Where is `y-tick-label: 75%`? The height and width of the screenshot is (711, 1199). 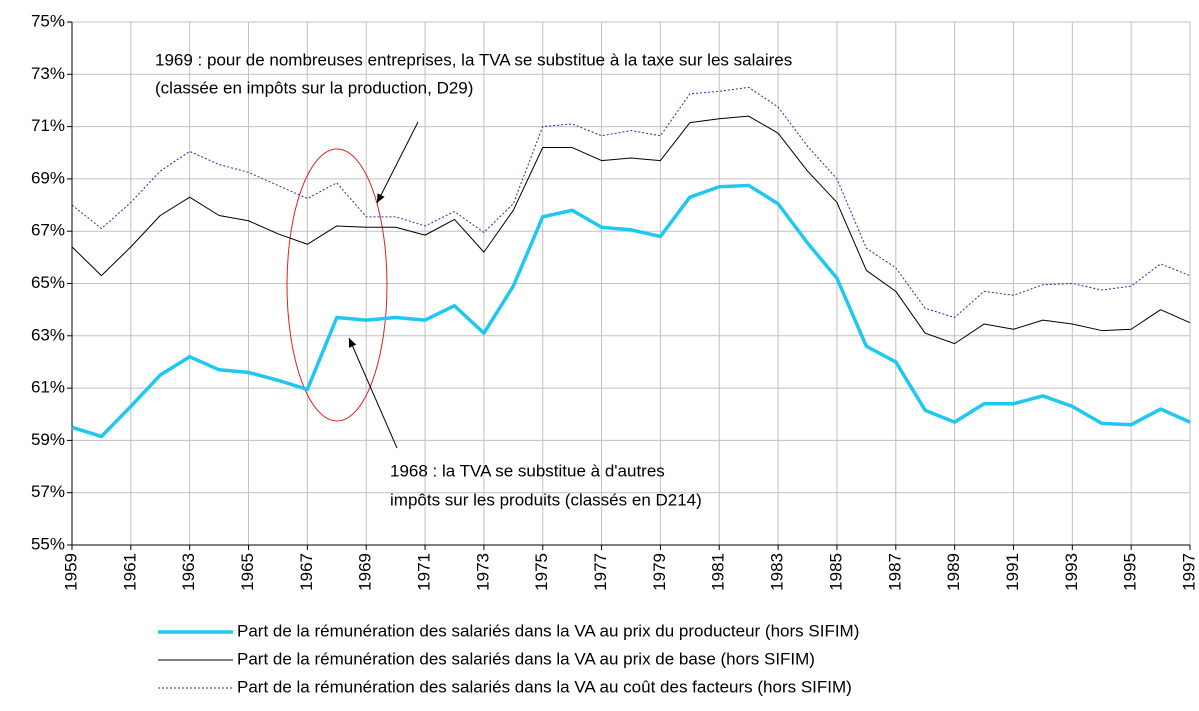 y-tick-label: 75% is located at coordinates (48, 20).